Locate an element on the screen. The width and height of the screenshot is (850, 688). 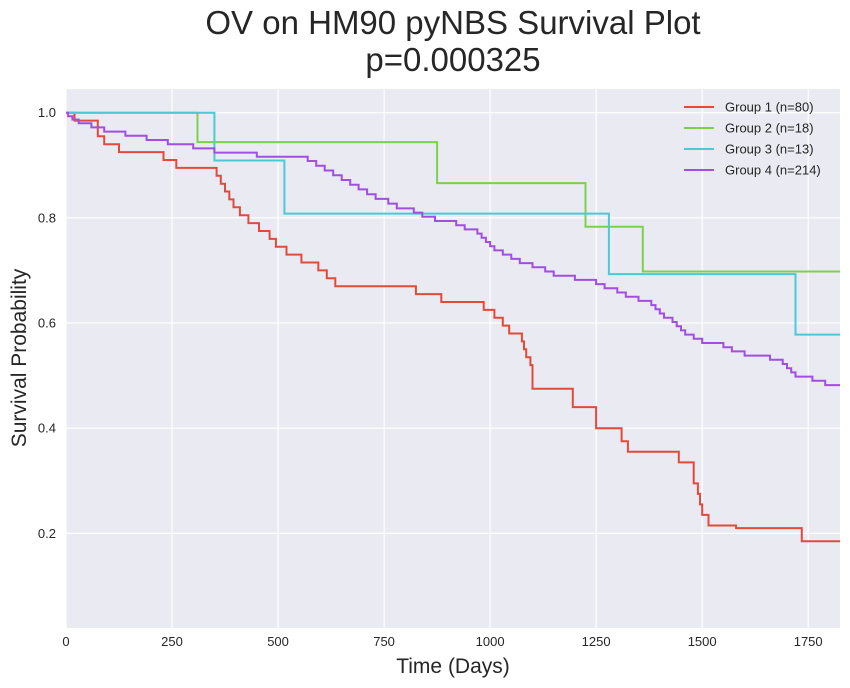
chart-title: OV on HM90 pyNBS Survival Plot is located at coordinates (452, 22).